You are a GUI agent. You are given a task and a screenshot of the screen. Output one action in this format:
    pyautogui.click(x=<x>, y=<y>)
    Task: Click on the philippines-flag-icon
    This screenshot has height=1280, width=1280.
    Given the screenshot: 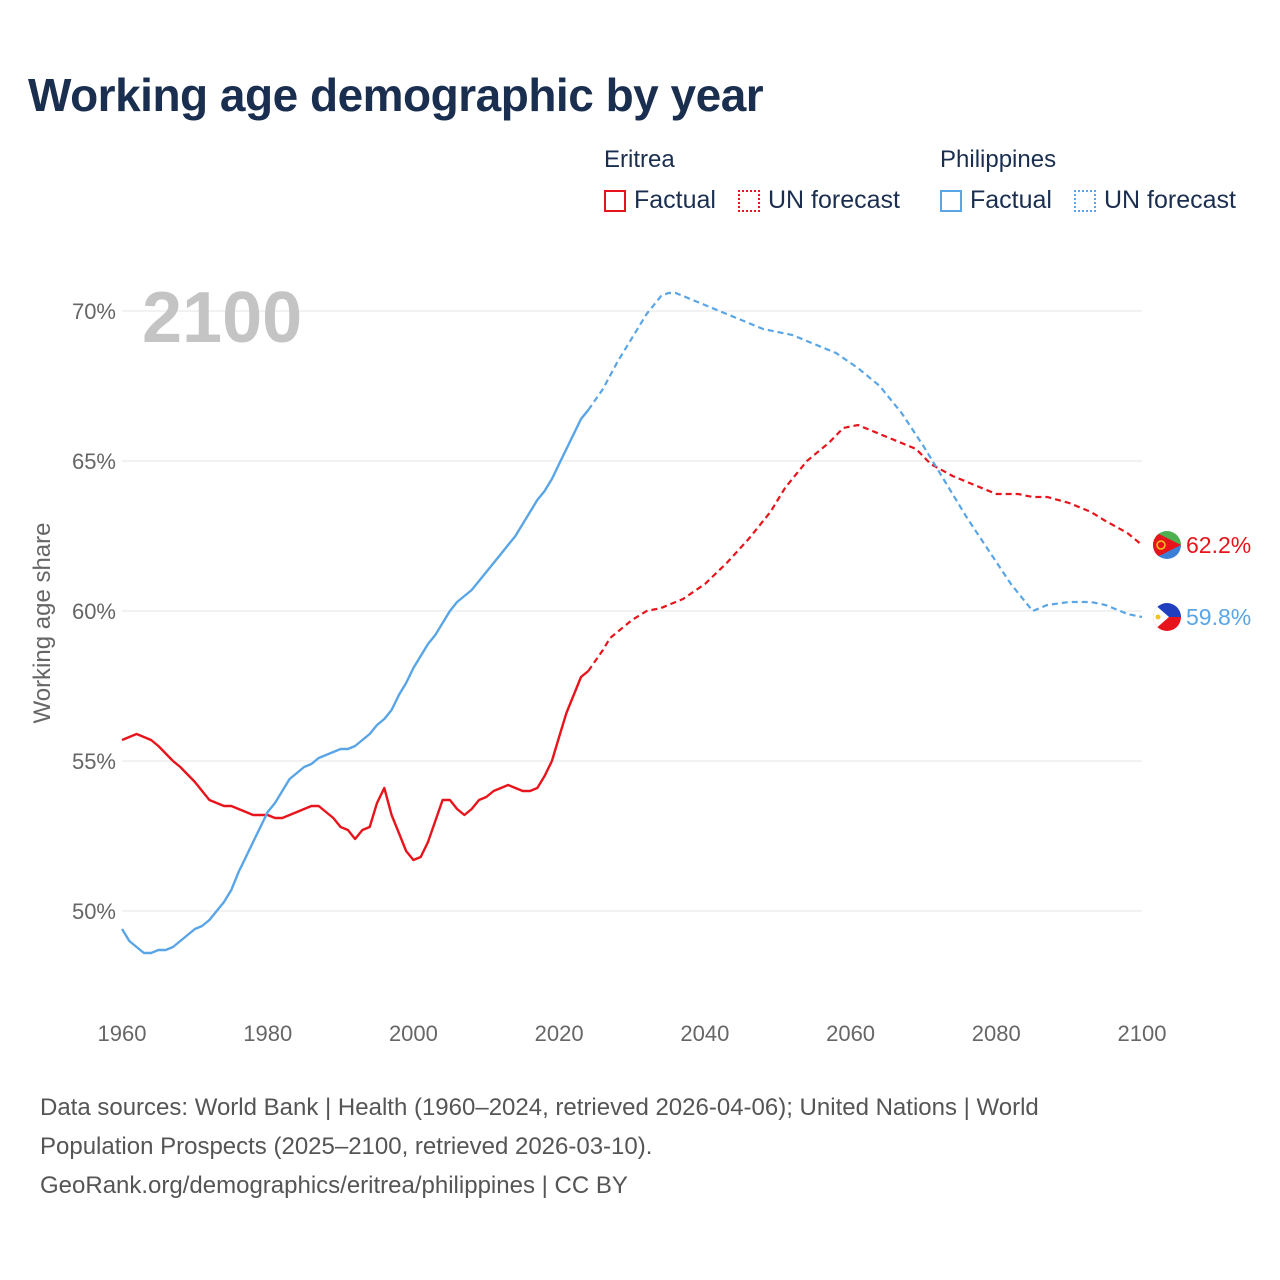 What is the action you would take?
    pyautogui.click(x=1167, y=617)
    